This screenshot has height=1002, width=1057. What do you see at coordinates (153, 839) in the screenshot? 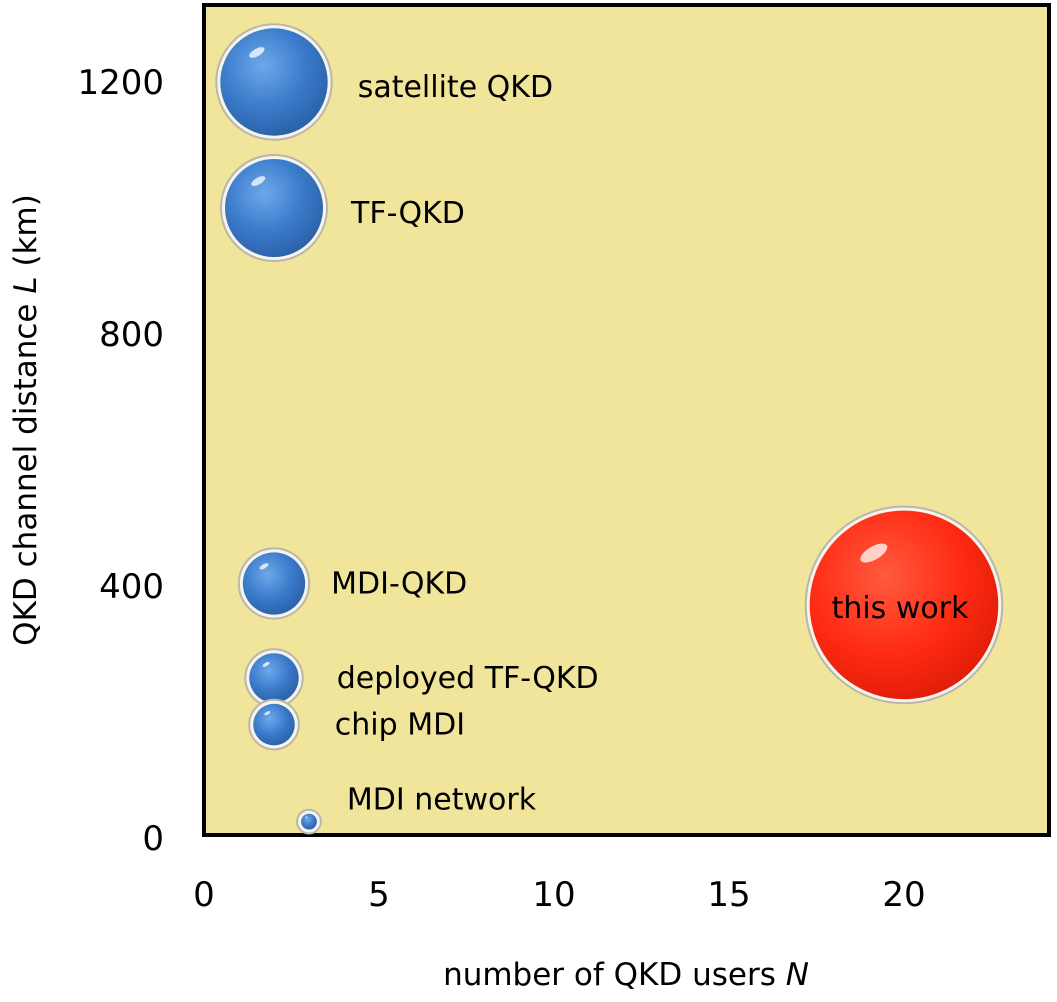
I see `y-tick-label: 0` at bounding box center [153, 839].